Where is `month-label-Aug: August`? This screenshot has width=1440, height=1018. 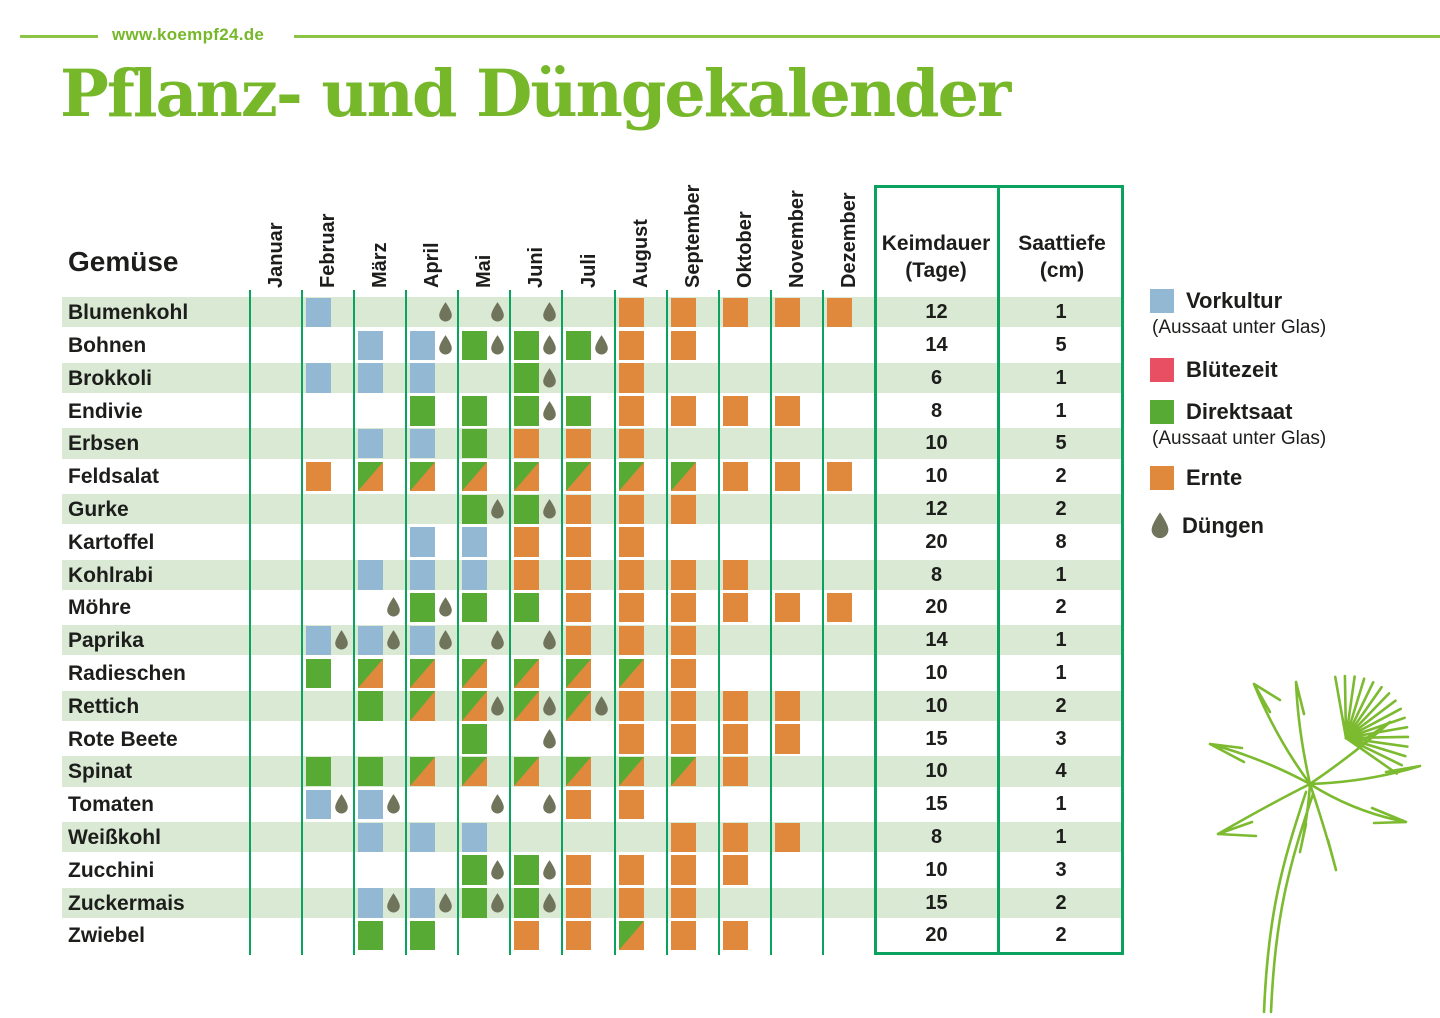 month-label-Aug: August is located at coordinates (640, 253).